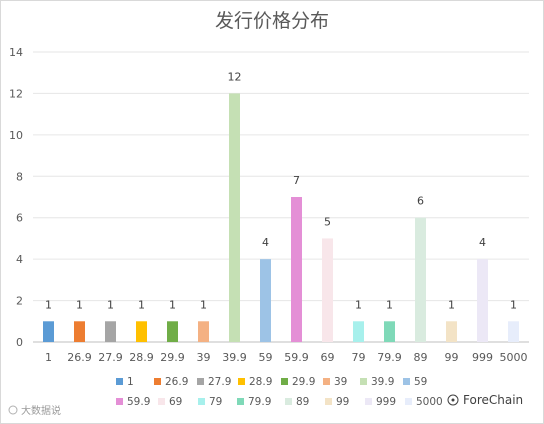 Image resolution: width=544 pixels, height=424 pixels. I want to click on x-tick-label: 29.9, so click(172, 357).